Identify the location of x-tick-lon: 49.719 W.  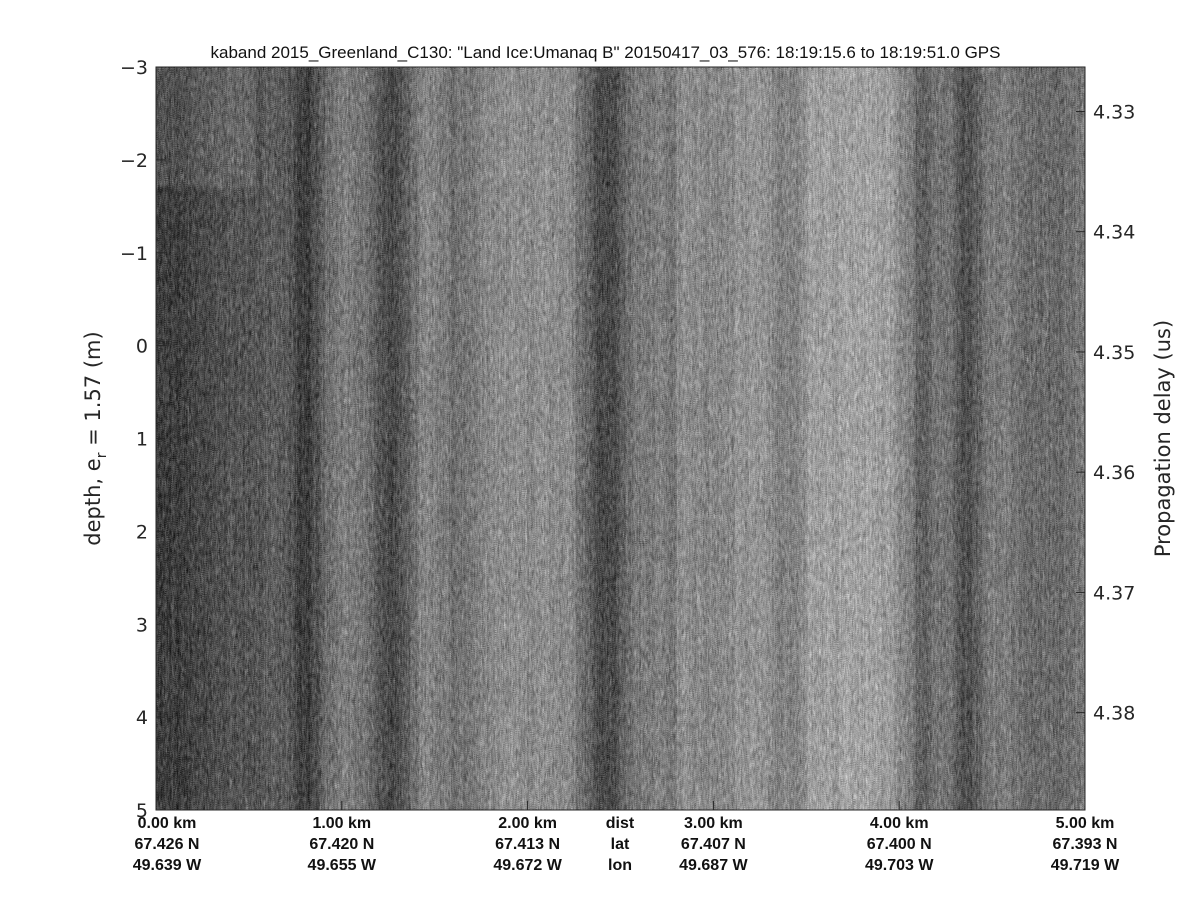
(1085, 865).